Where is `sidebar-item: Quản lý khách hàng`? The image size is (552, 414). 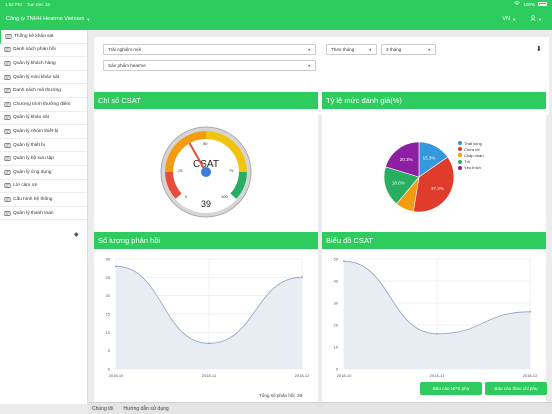 sidebar-item: Quản lý khách hàng is located at coordinates (43, 64).